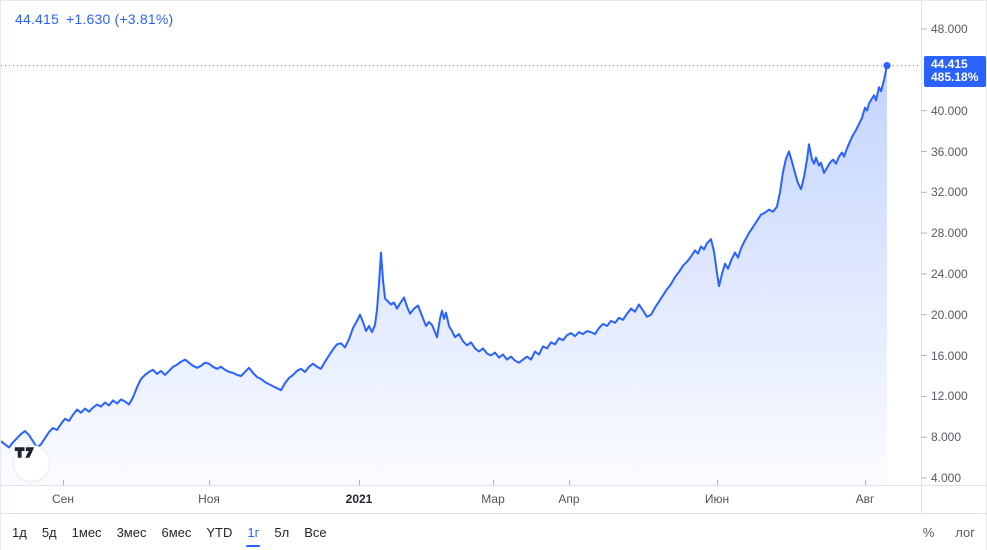 The height and width of the screenshot is (550, 987). Describe the element at coordinates (928, 532) in the screenshot. I see `percent-scale-button: %` at that location.